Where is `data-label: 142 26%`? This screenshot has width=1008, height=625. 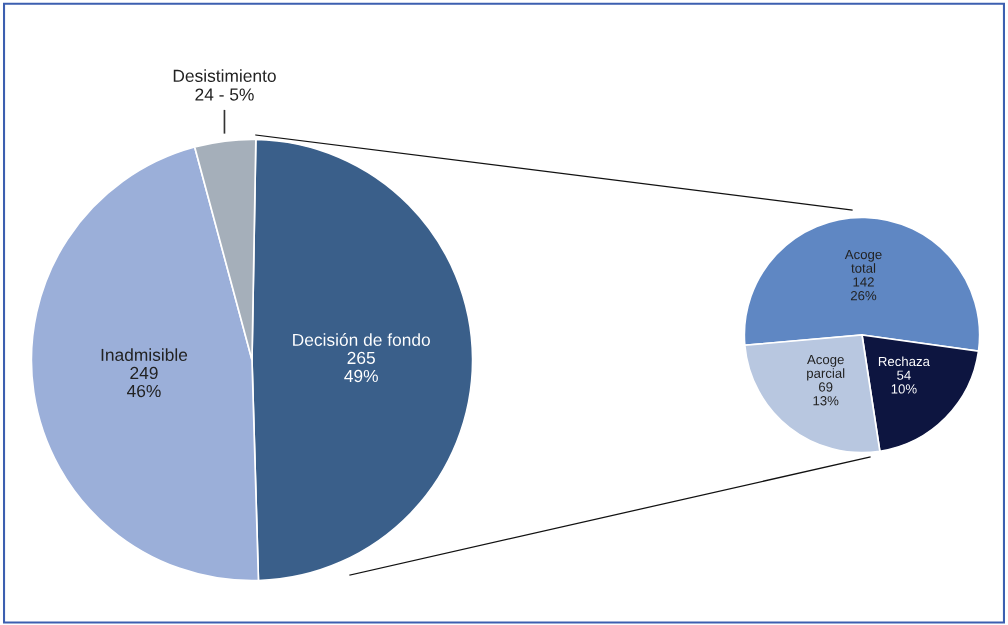
data-label: 142 26% is located at coordinates (863, 289).